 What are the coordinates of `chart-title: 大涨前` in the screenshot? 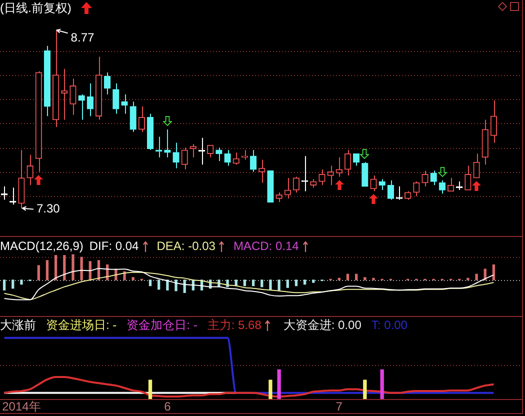 It's located at (18, 325).